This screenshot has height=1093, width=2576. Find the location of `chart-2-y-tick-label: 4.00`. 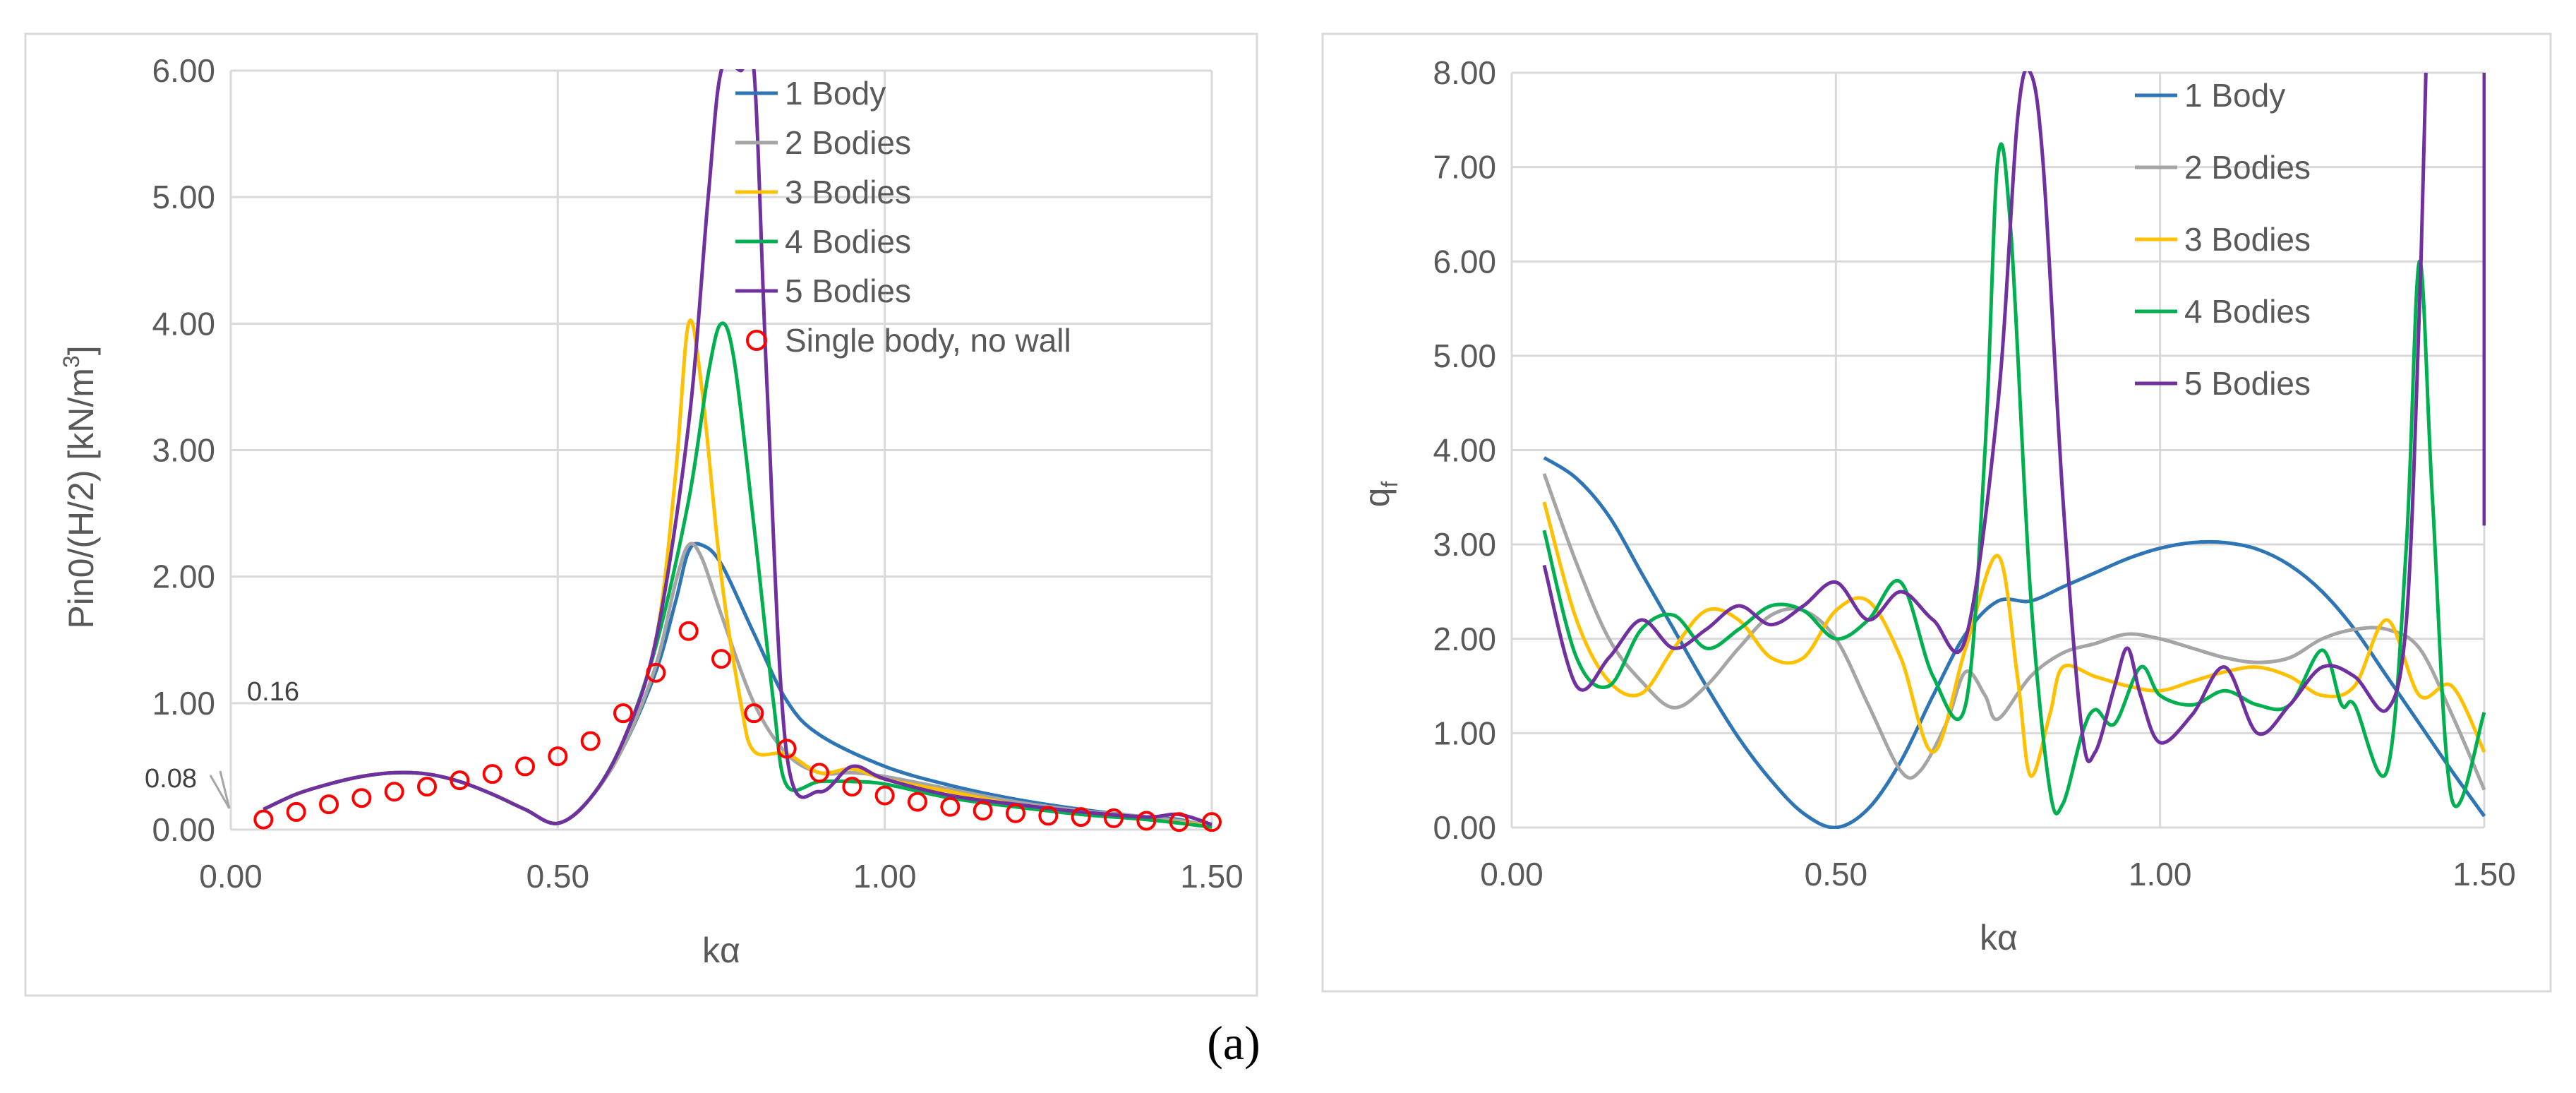

chart-2-y-tick-label: 4.00 is located at coordinates (1464, 450).